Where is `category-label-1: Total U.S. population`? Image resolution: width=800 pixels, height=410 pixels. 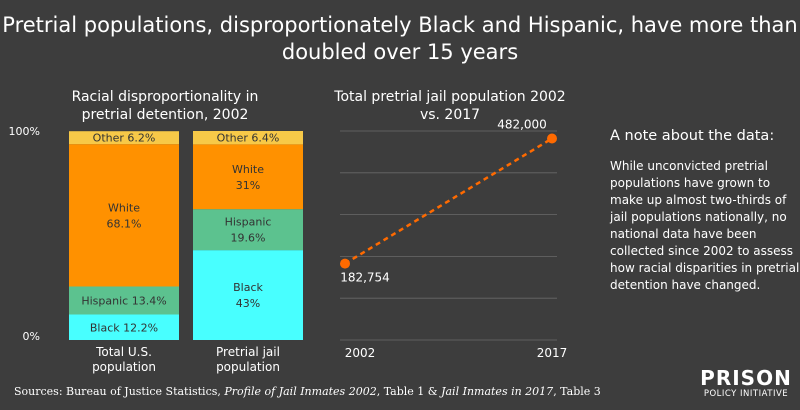 category-label-1: Total U.S. population is located at coordinates (124, 359).